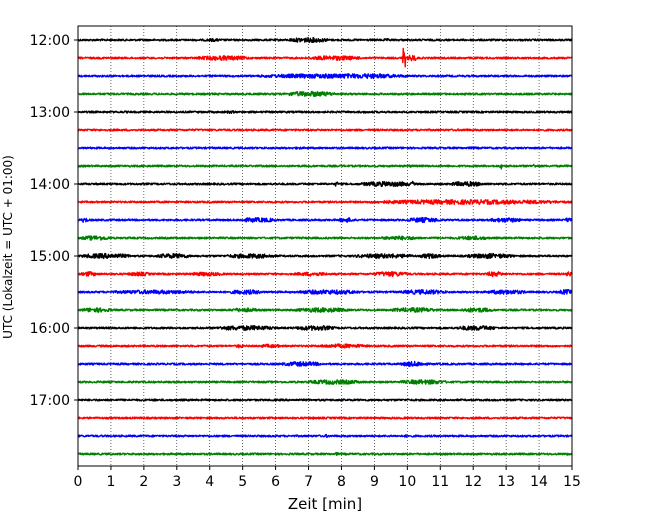 This screenshot has height=520, width=650. I want to click on y-axis-label: UTC (Lokalzeit = UTC + 01:00), so click(8, 247).